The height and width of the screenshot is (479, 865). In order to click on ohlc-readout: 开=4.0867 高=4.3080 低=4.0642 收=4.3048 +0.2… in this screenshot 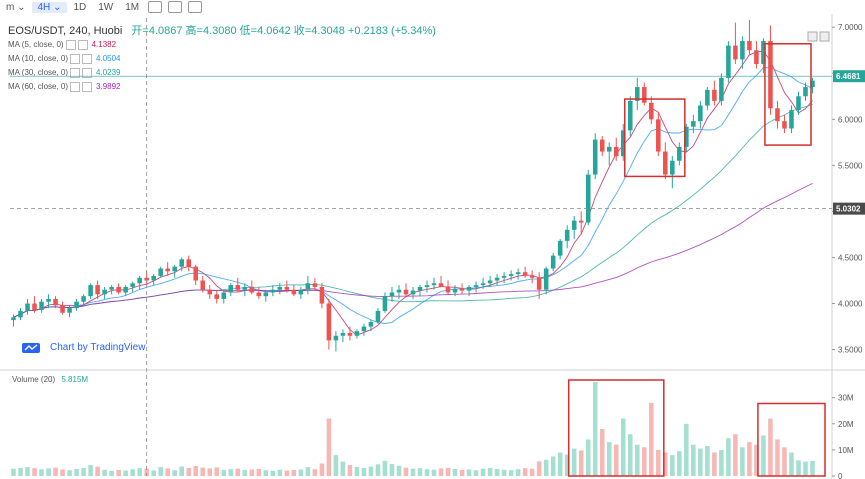, I will do `click(283, 31)`.